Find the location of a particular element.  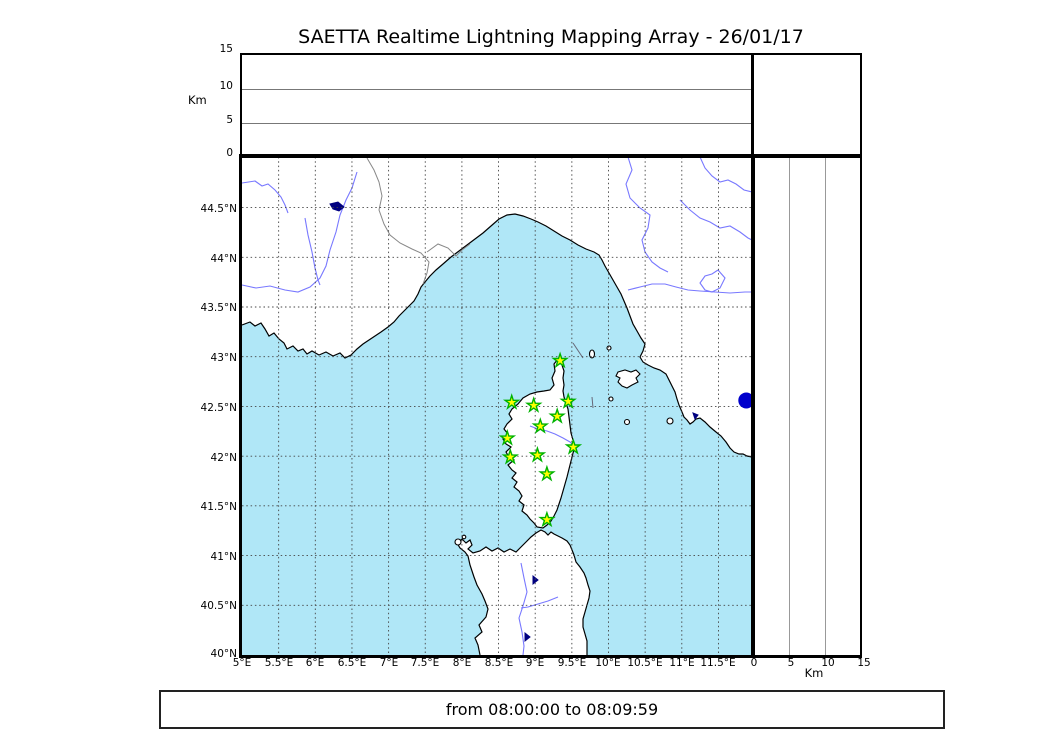

event-dot-marker is located at coordinates (745, 400).